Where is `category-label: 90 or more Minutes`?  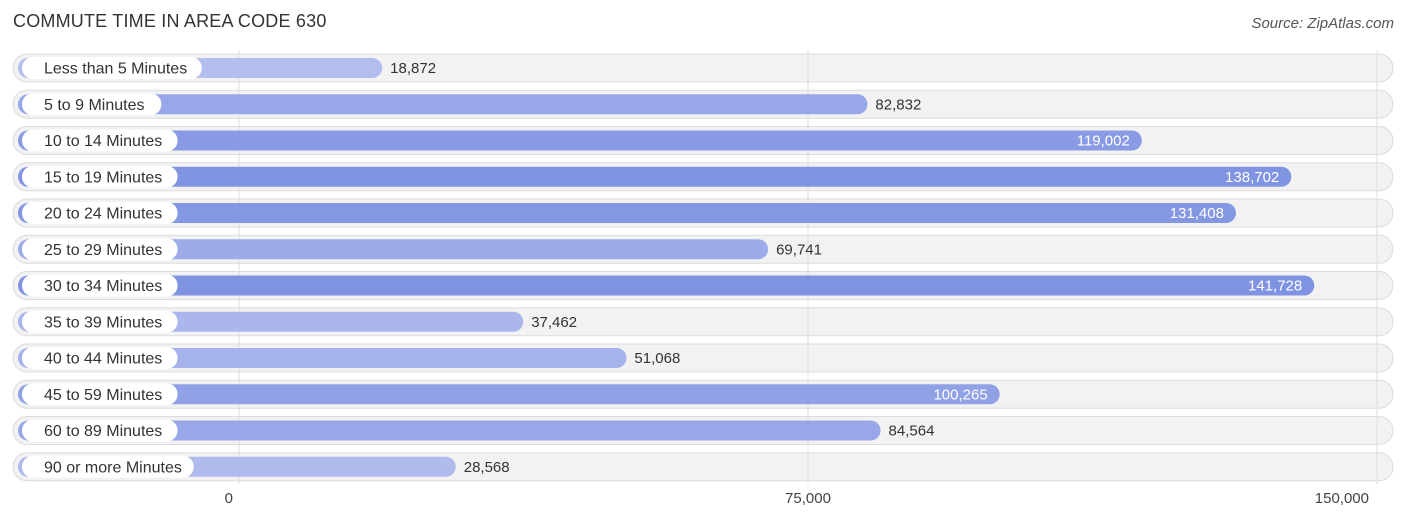
category-label: 90 or more Minutes is located at coordinates (113, 467).